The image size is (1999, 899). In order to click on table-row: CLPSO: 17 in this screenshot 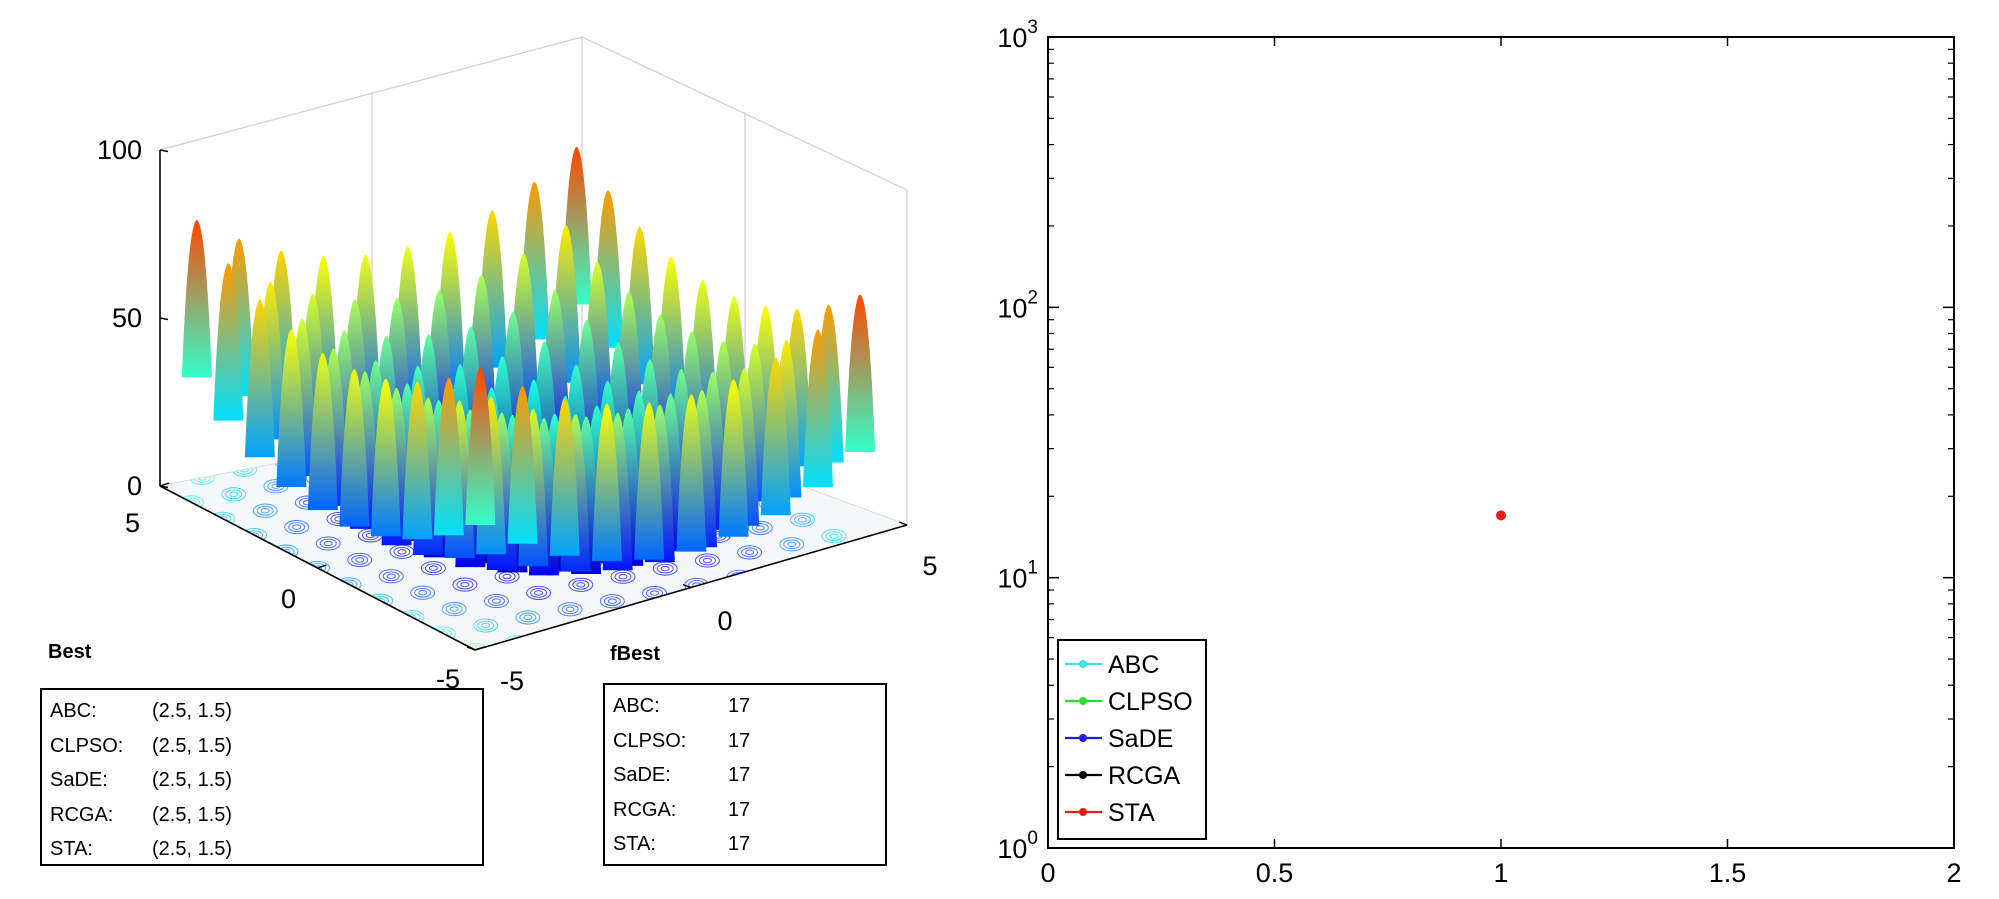, I will do `click(745, 741)`.